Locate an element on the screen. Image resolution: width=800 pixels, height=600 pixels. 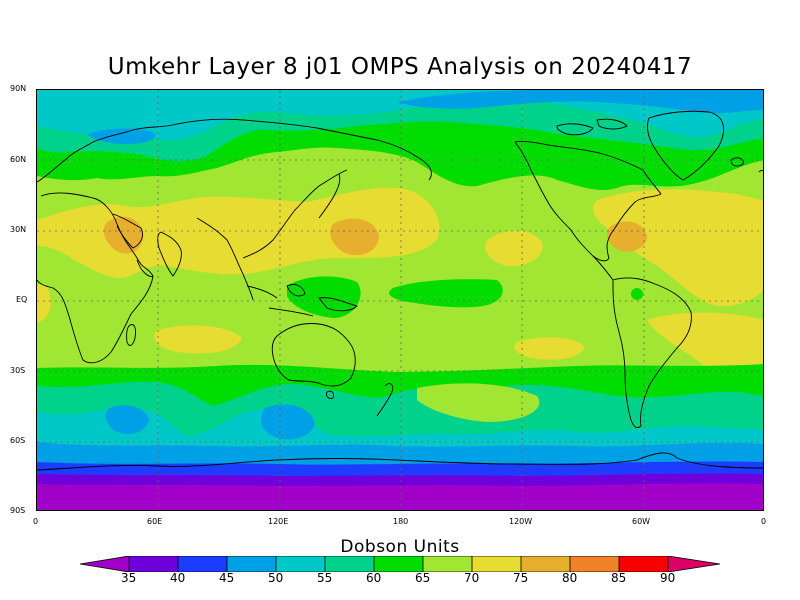
lon-label-60e: 60E is located at coordinates (155, 521).